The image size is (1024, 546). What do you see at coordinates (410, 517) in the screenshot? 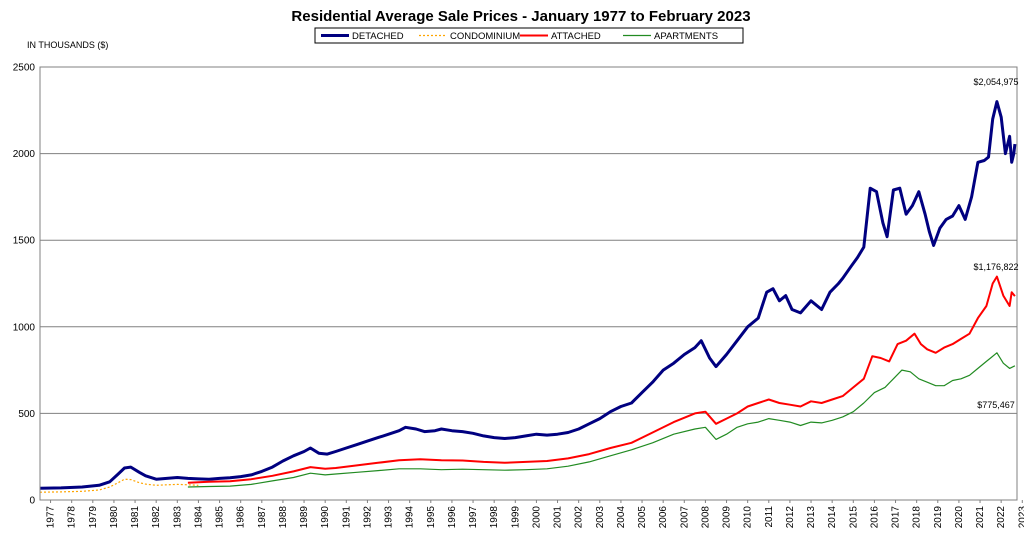
I see `x-tick-label-1994: 1994` at bounding box center [410, 517].